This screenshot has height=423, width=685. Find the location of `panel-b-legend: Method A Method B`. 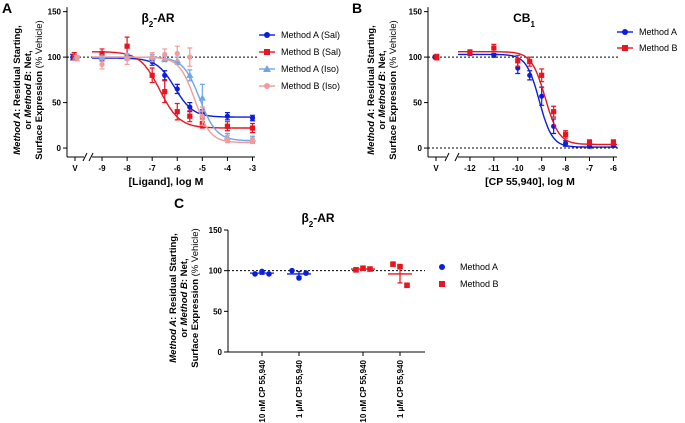

panel-b-legend: Method A Method B is located at coordinates (647, 40).